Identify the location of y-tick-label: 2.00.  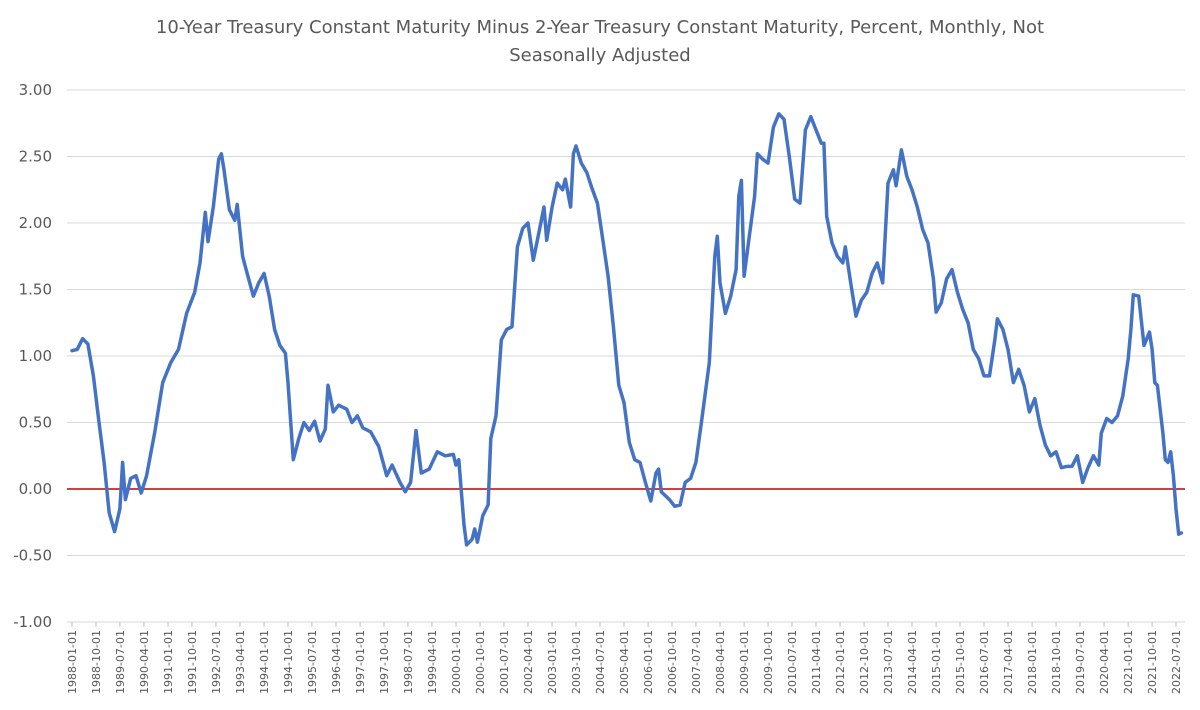
(35, 223).